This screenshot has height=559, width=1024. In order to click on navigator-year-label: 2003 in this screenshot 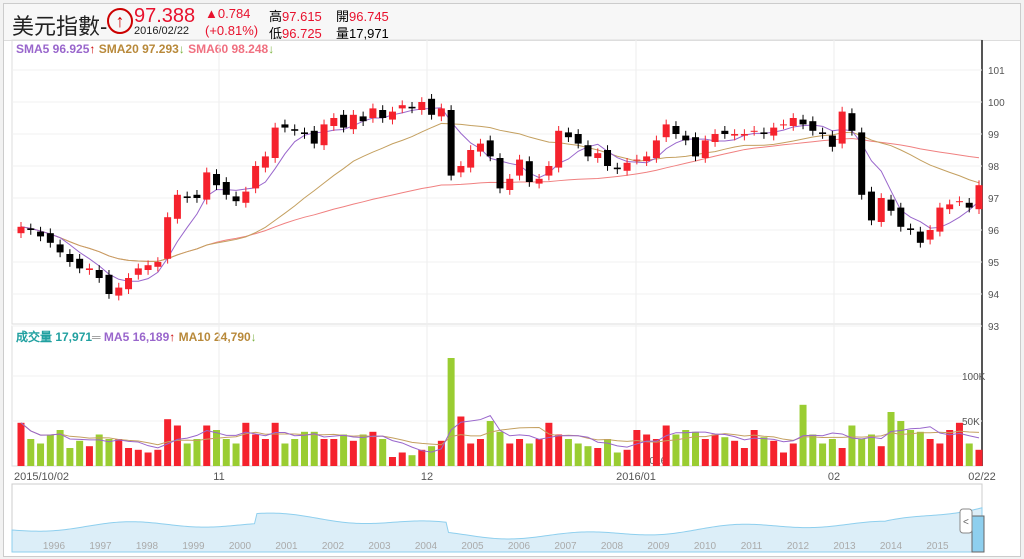, I will do `click(379, 546)`.